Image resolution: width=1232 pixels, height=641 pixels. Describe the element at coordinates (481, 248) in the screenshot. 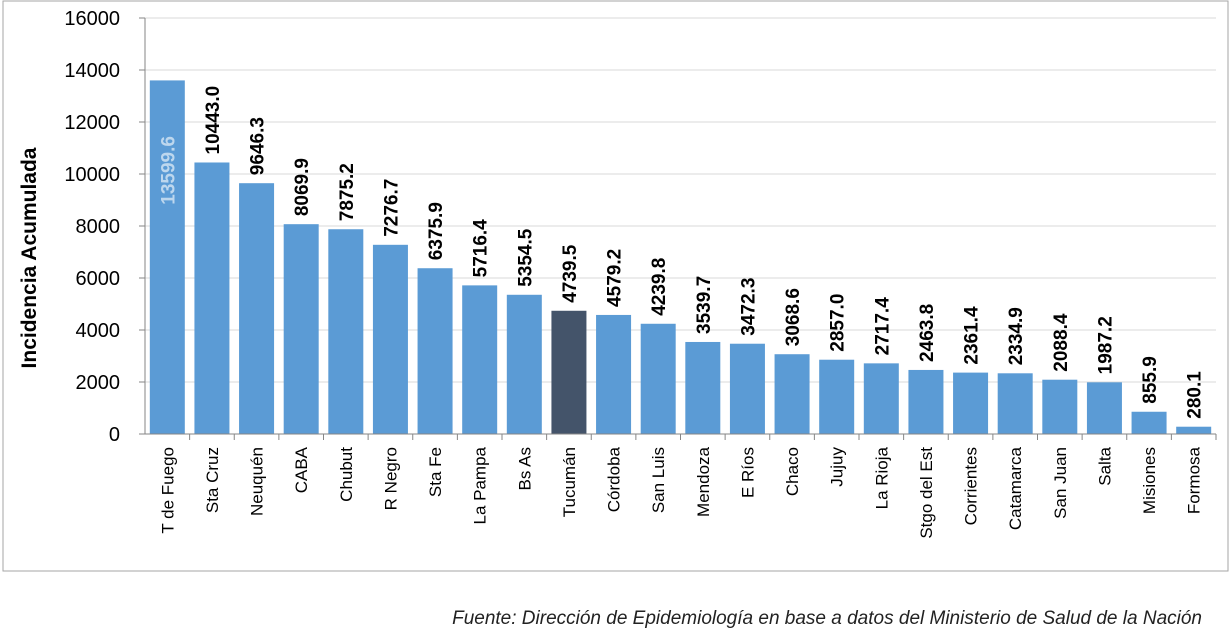

I see `data-label: 5716.4` at that location.